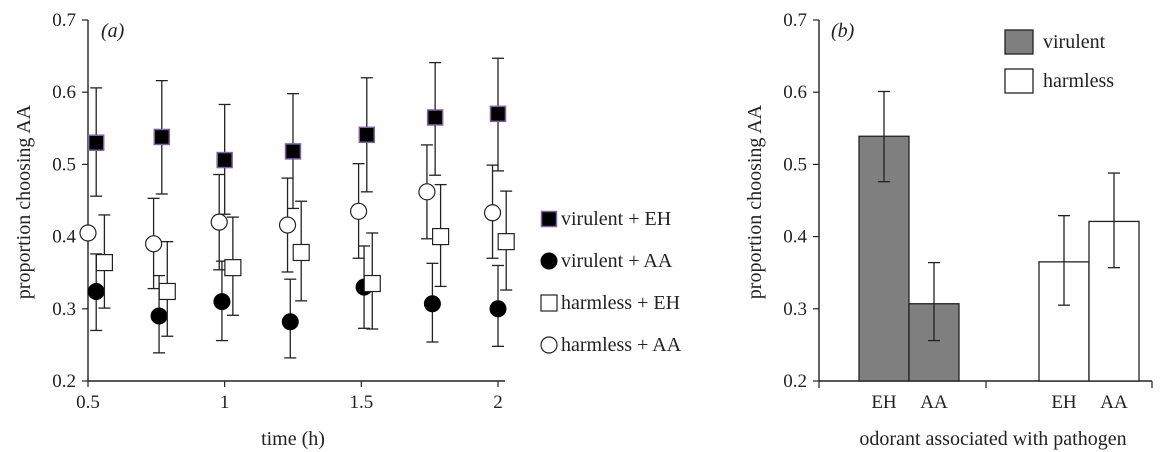  Describe the element at coordinates (884, 258) in the screenshot. I see `bar-virulent-EH` at that location.